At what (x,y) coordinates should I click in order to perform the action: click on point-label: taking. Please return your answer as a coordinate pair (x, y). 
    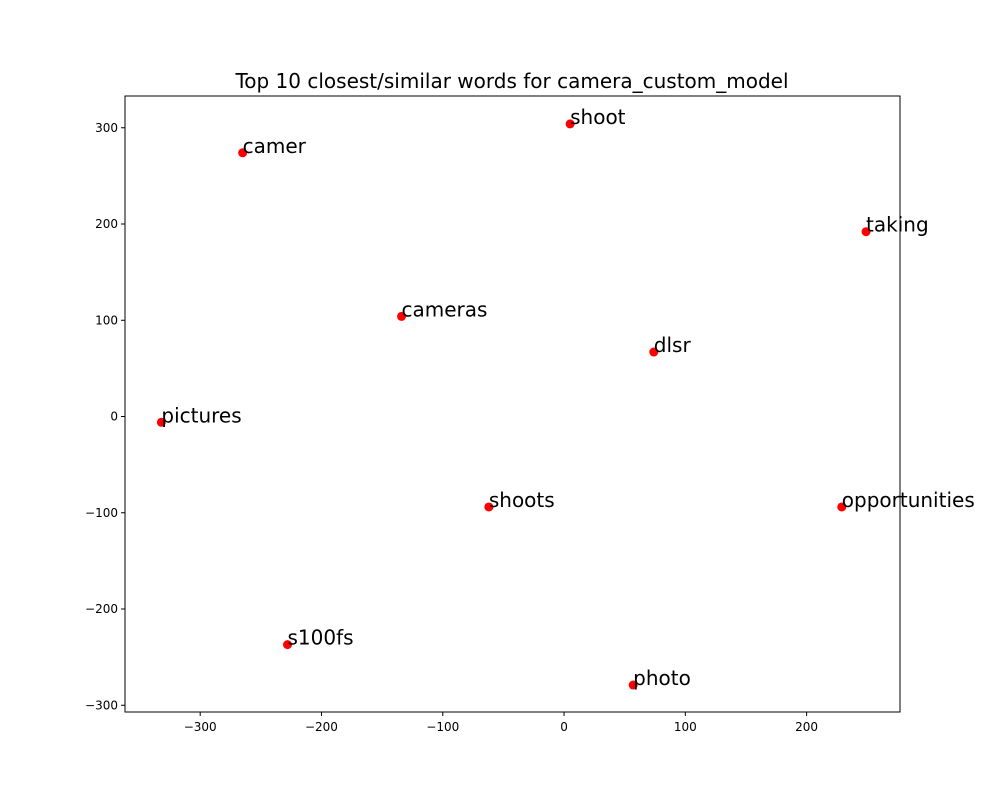
    Looking at the image, I should click on (897, 225).